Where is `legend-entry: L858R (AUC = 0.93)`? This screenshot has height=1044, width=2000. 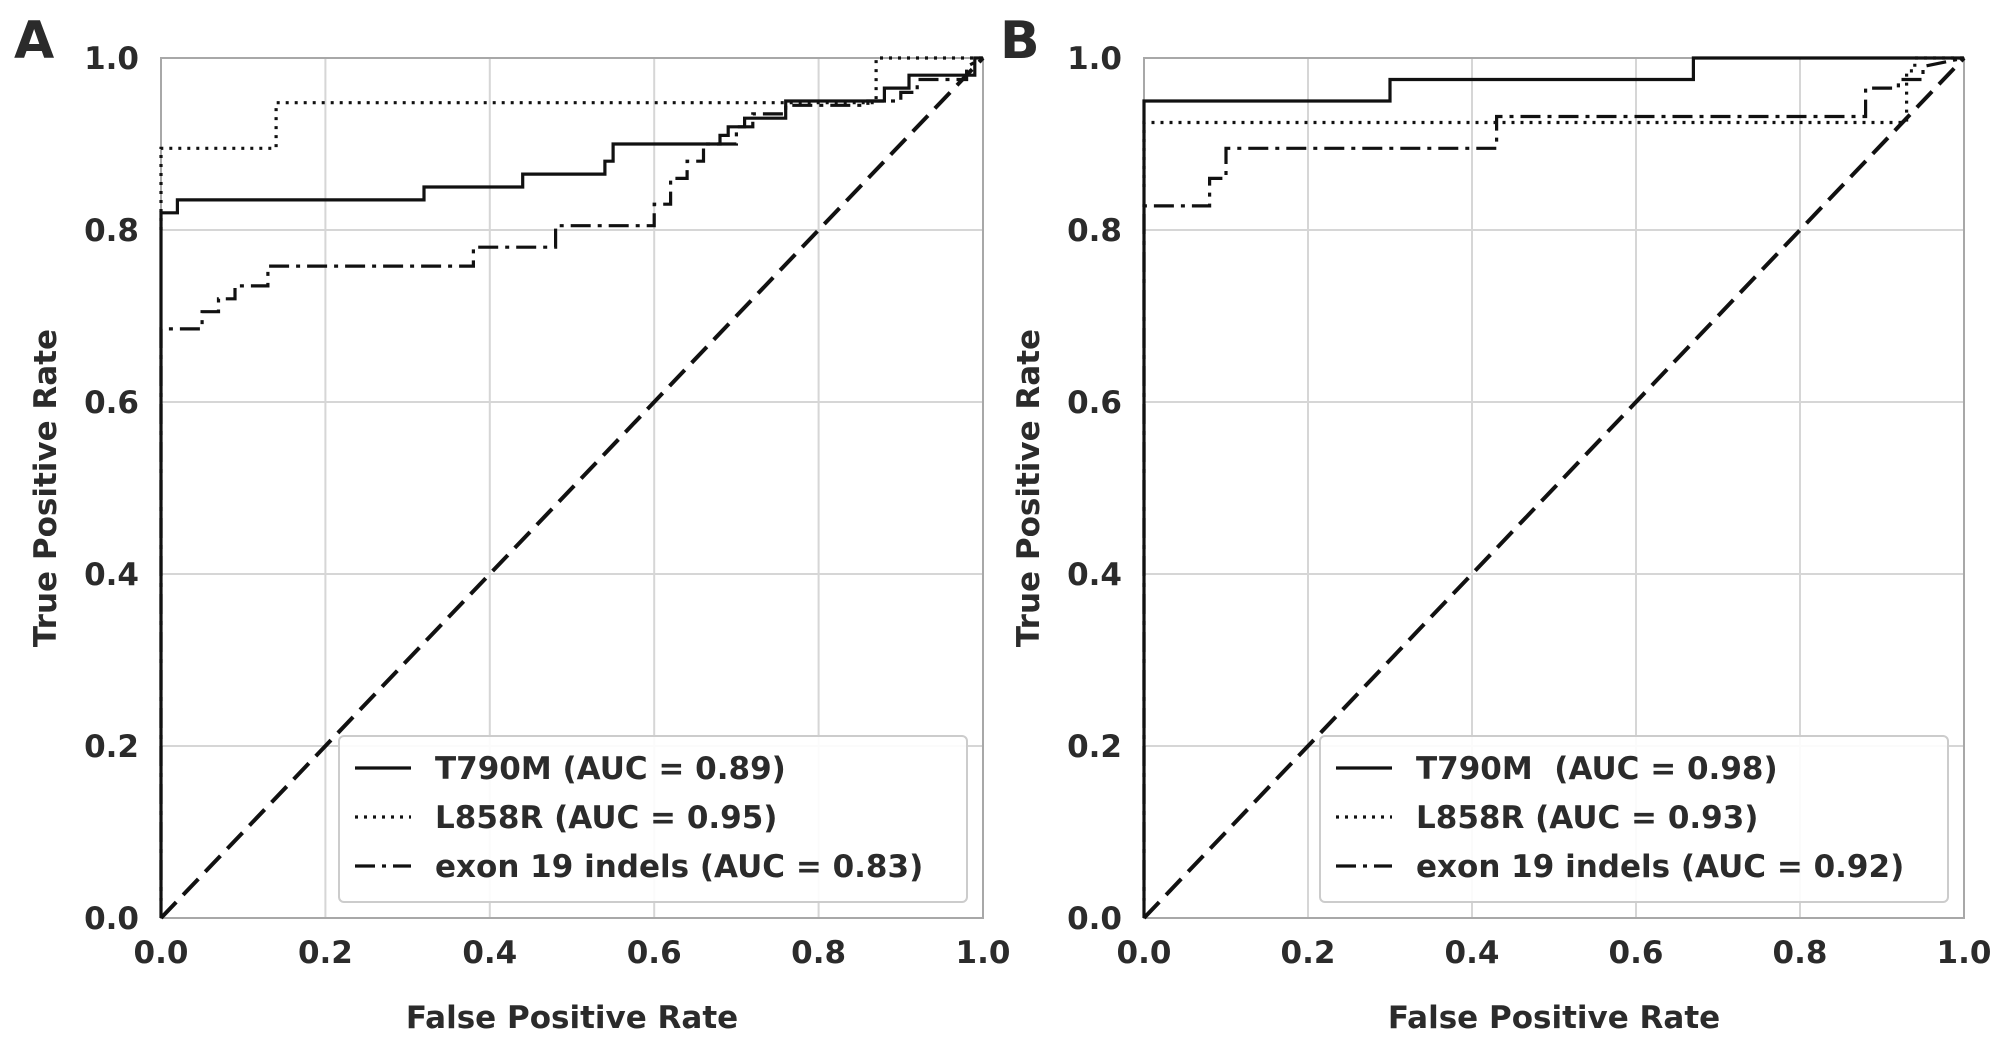 legend-entry: L858R (AUC = 0.93) is located at coordinates (1587, 818).